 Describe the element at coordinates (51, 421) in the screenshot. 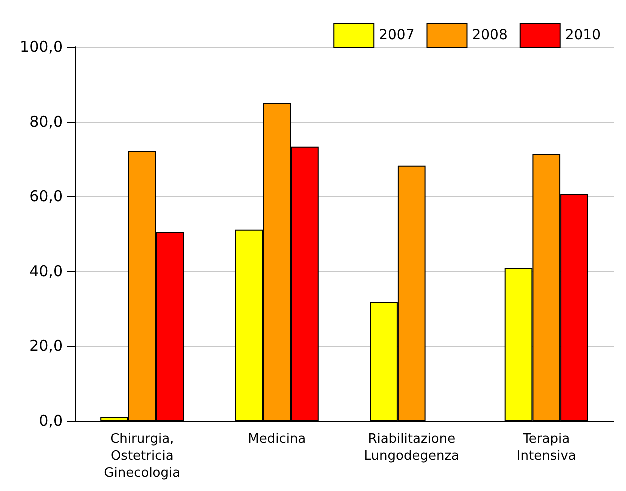

I see `y-tick-label: 0,0` at that location.